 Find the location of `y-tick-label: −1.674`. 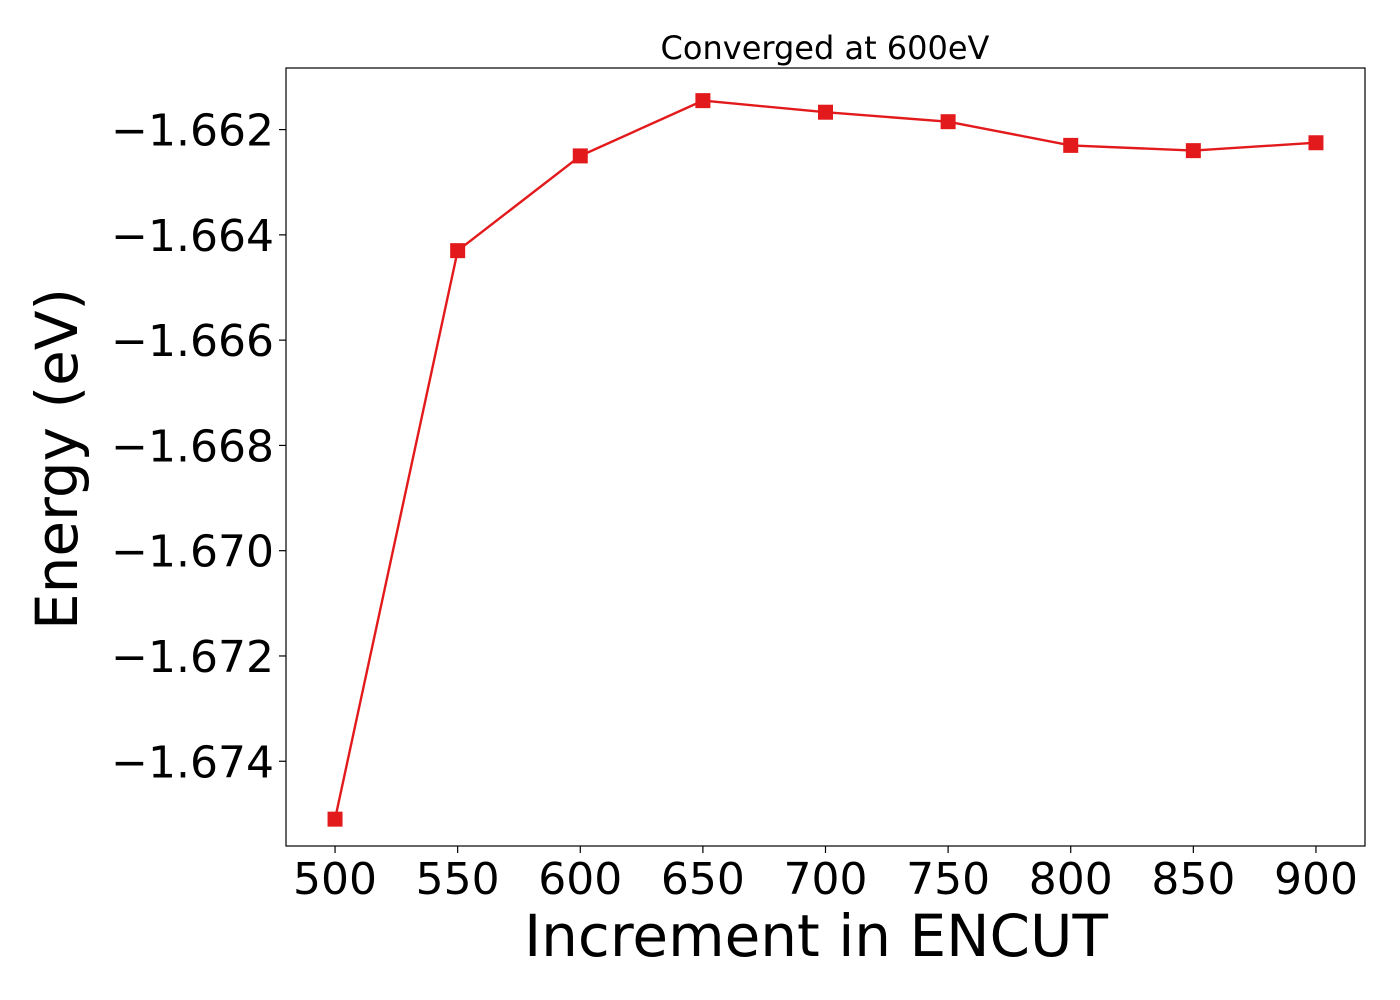

y-tick-label: −1.674 is located at coordinates (192, 762).